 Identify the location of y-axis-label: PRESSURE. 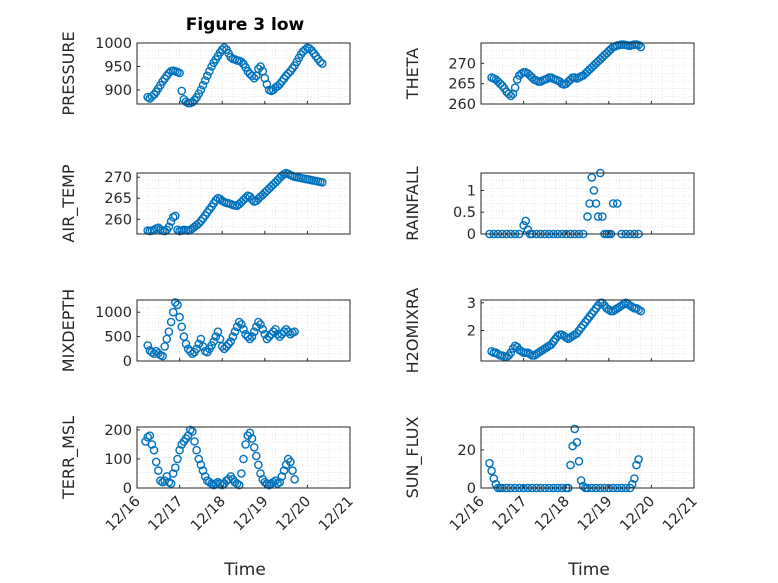
(68, 73).